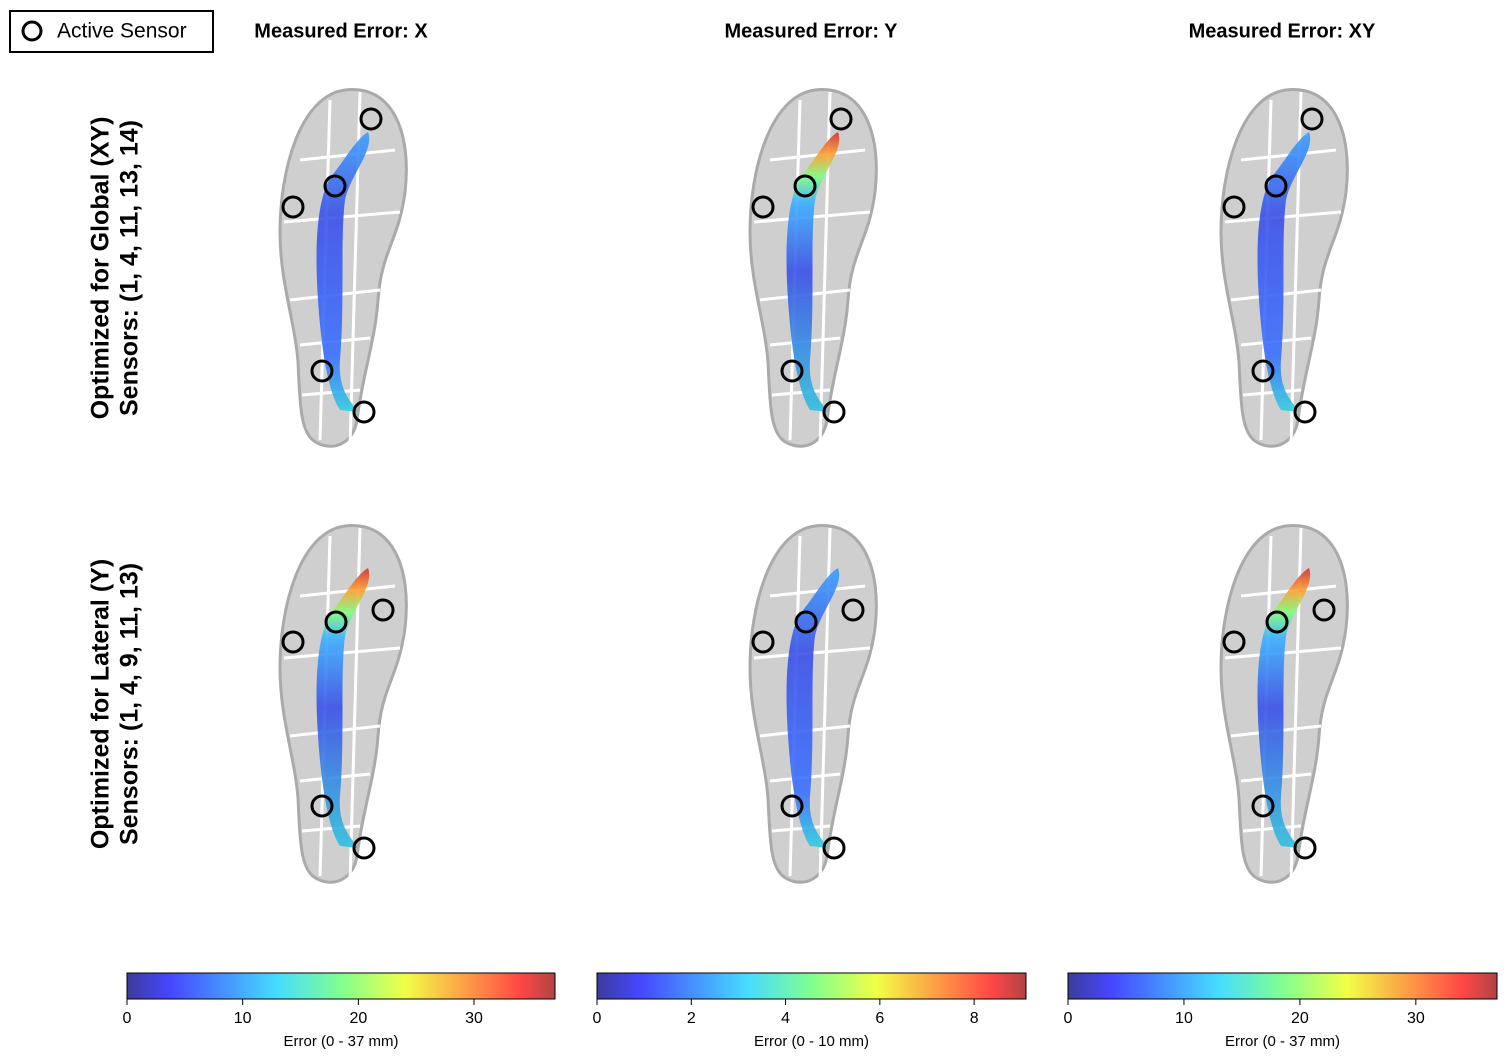 Image resolution: width=1506 pixels, height=1060 pixels. Describe the element at coordinates (1282, 31) in the screenshot. I see `column-title: Measured Error: XY` at that location.